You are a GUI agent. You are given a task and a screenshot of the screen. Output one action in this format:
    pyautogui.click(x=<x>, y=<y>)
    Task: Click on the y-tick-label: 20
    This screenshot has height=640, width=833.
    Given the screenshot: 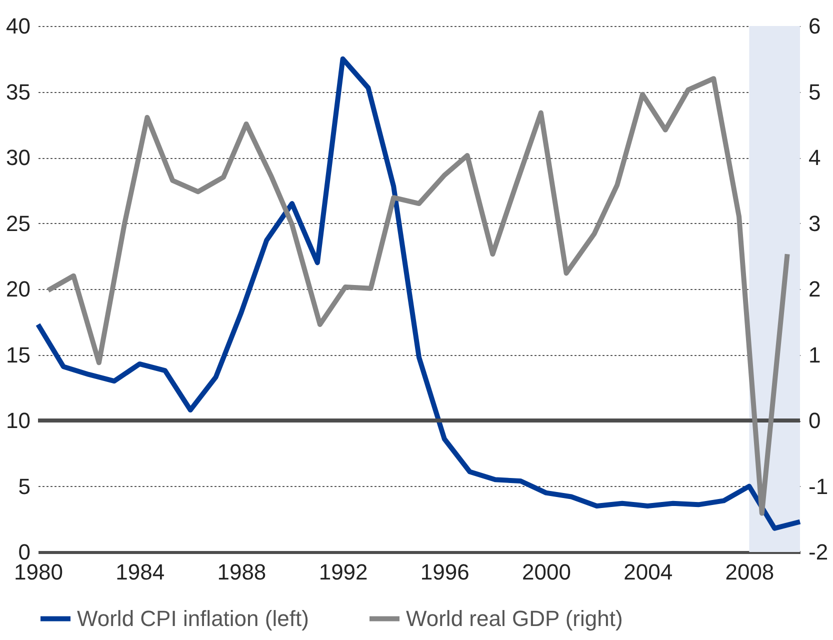 What is the action you would take?
    pyautogui.click(x=18, y=289)
    